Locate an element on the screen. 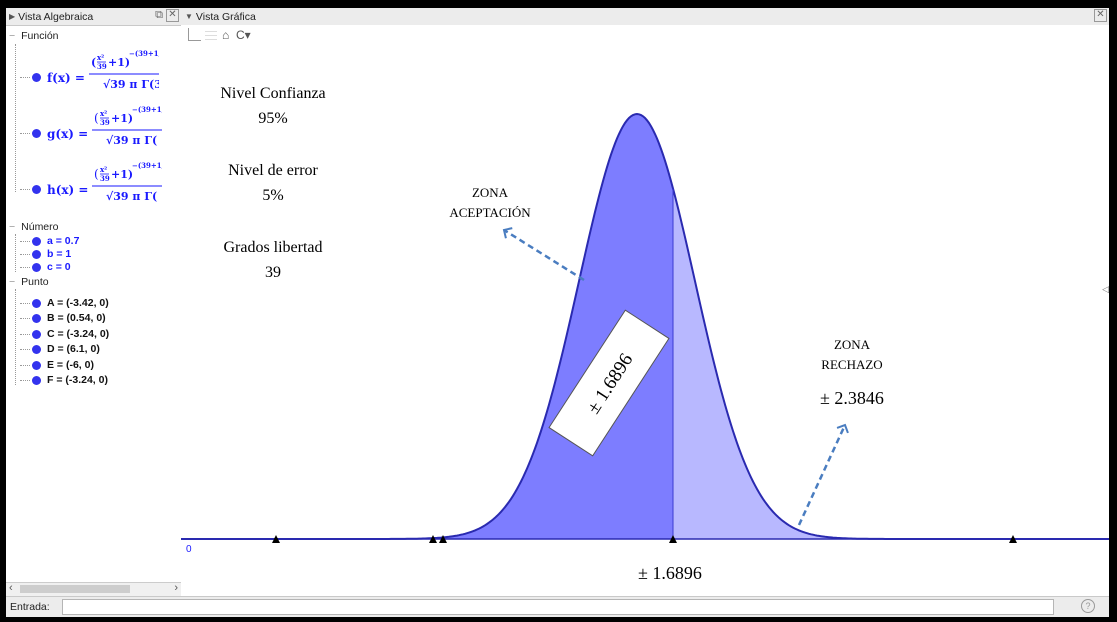  function-f: f(x) = ( x² 39 +1) −(39+1/2) √39 π Γ(3 is located at coordinates (89, 77).